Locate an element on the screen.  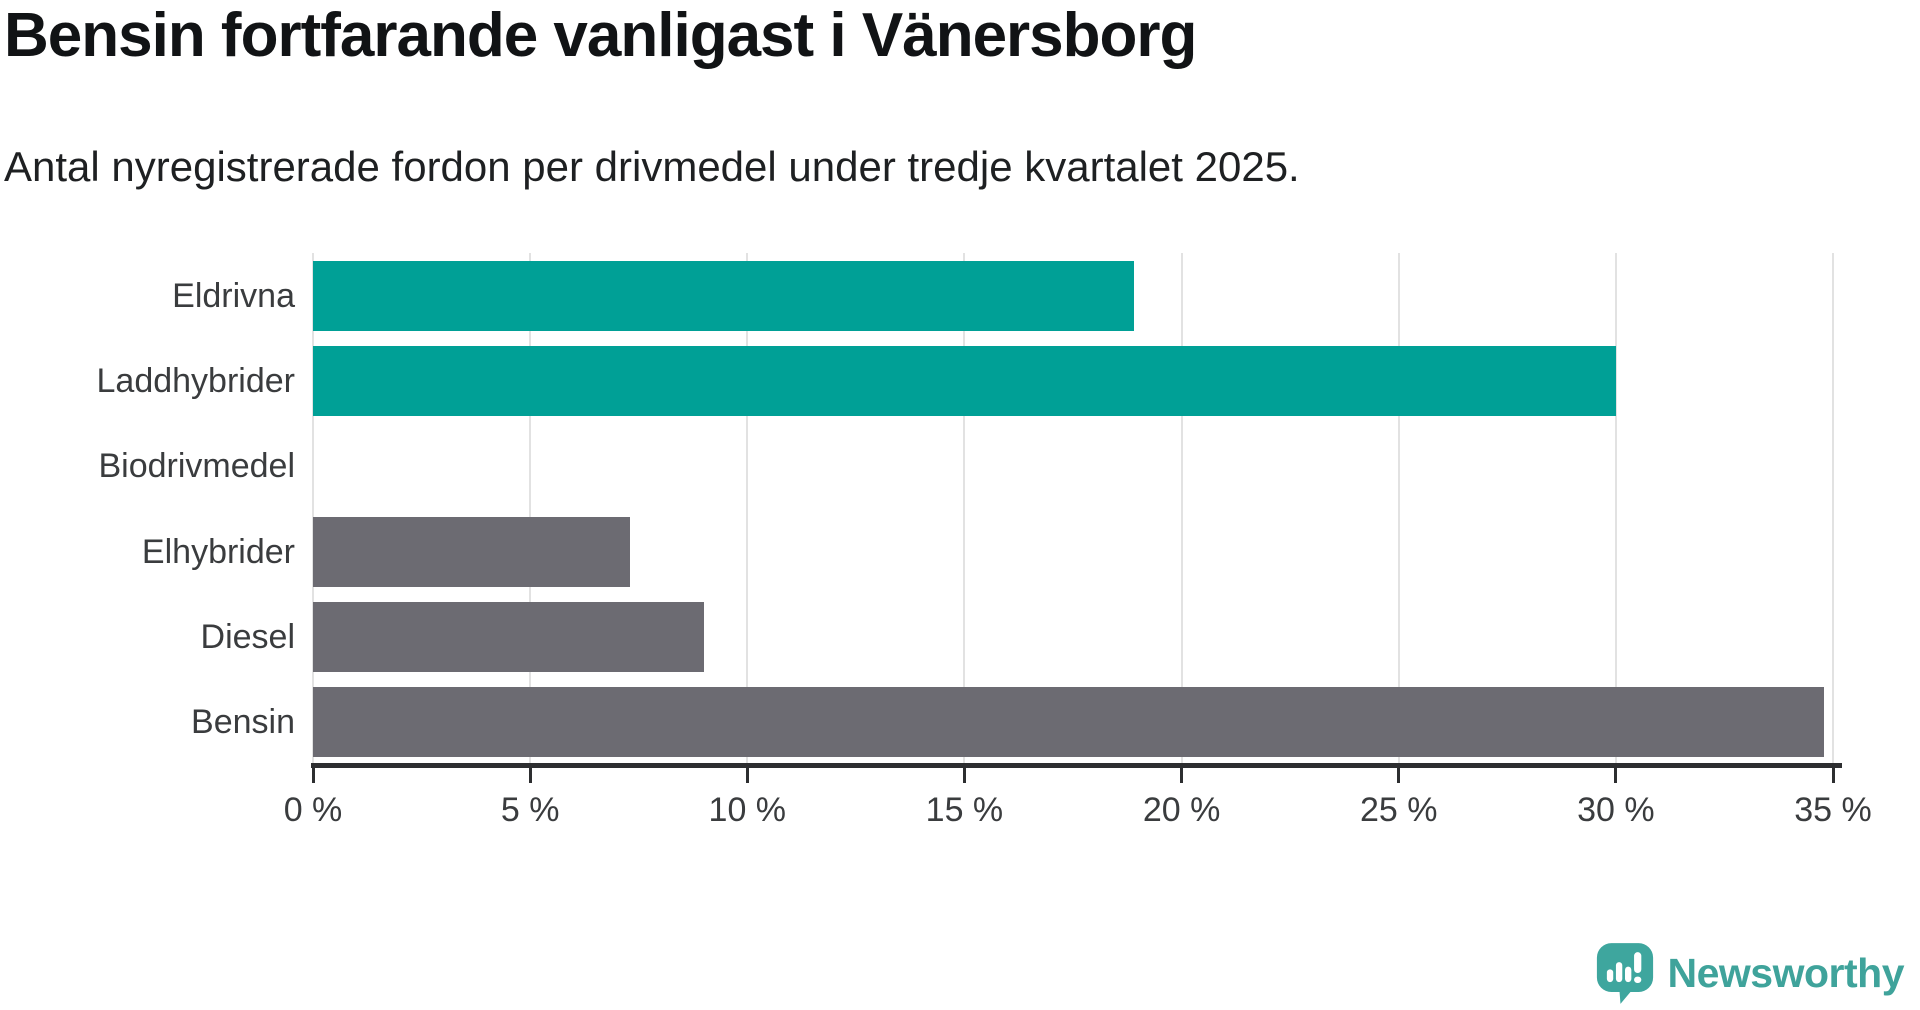
x-axis-line is located at coordinates (1076, 765).